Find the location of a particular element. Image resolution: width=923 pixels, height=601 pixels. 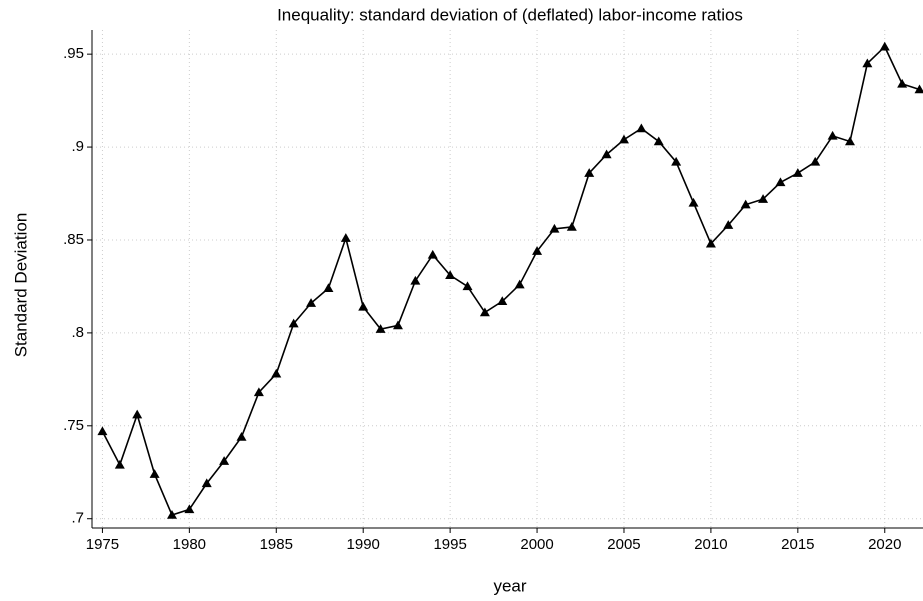

x-axis-title: year is located at coordinates (509, 585).